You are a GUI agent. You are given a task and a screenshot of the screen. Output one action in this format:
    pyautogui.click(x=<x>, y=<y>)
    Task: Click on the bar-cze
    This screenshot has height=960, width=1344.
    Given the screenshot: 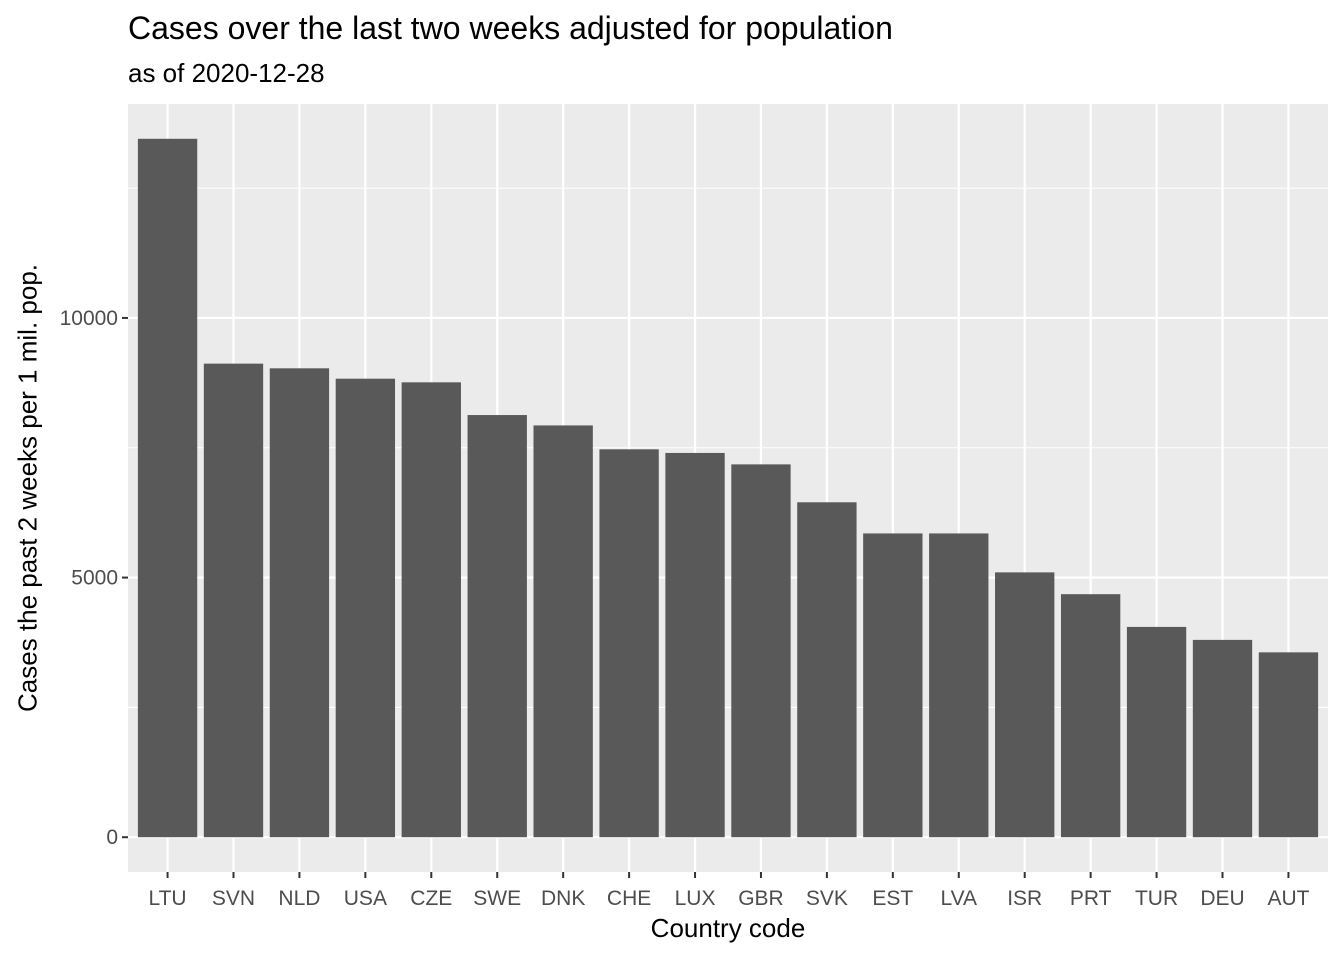 What is the action you would take?
    pyautogui.click(x=431, y=610)
    